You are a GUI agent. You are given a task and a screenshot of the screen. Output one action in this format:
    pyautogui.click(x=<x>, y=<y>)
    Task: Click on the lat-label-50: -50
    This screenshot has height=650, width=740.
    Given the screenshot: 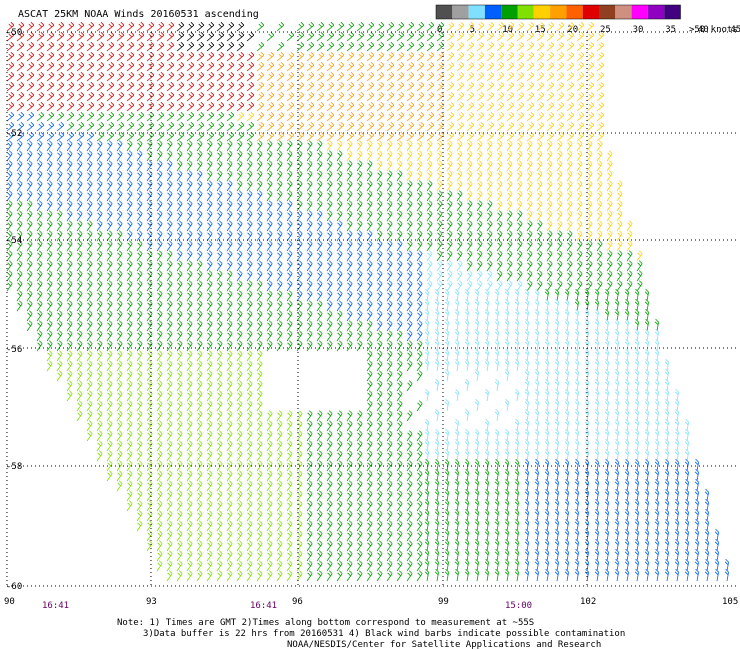 What is the action you would take?
    pyautogui.click(x=14, y=33)
    